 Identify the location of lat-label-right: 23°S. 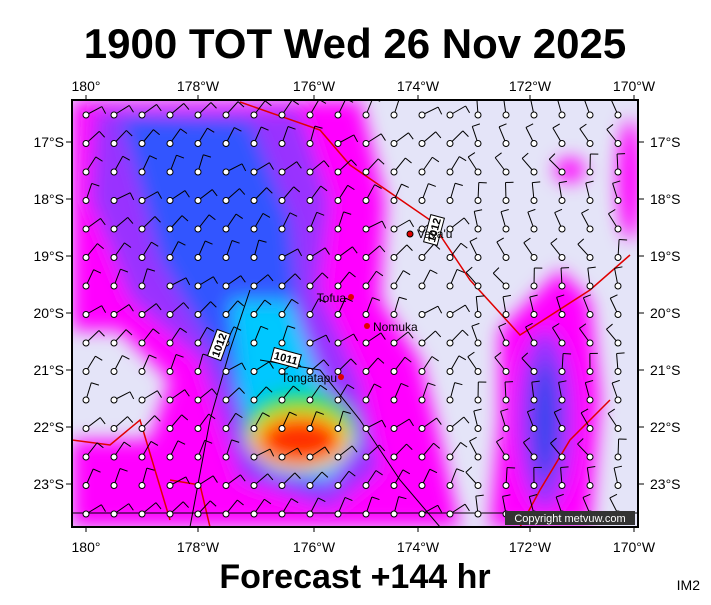
(665, 484).